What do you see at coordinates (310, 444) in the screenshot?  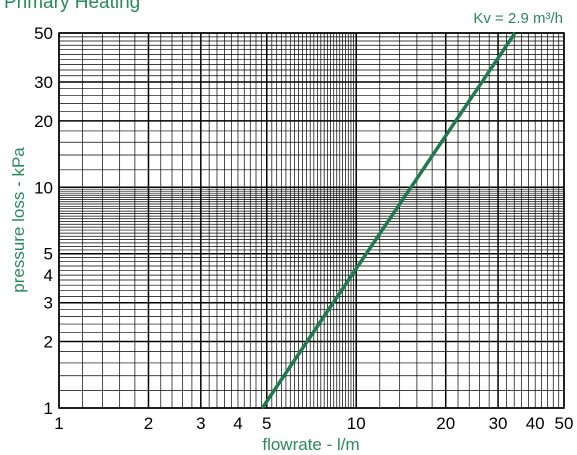 I see `x-axis-label: flowrate - l/m` at bounding box center [310, 444].